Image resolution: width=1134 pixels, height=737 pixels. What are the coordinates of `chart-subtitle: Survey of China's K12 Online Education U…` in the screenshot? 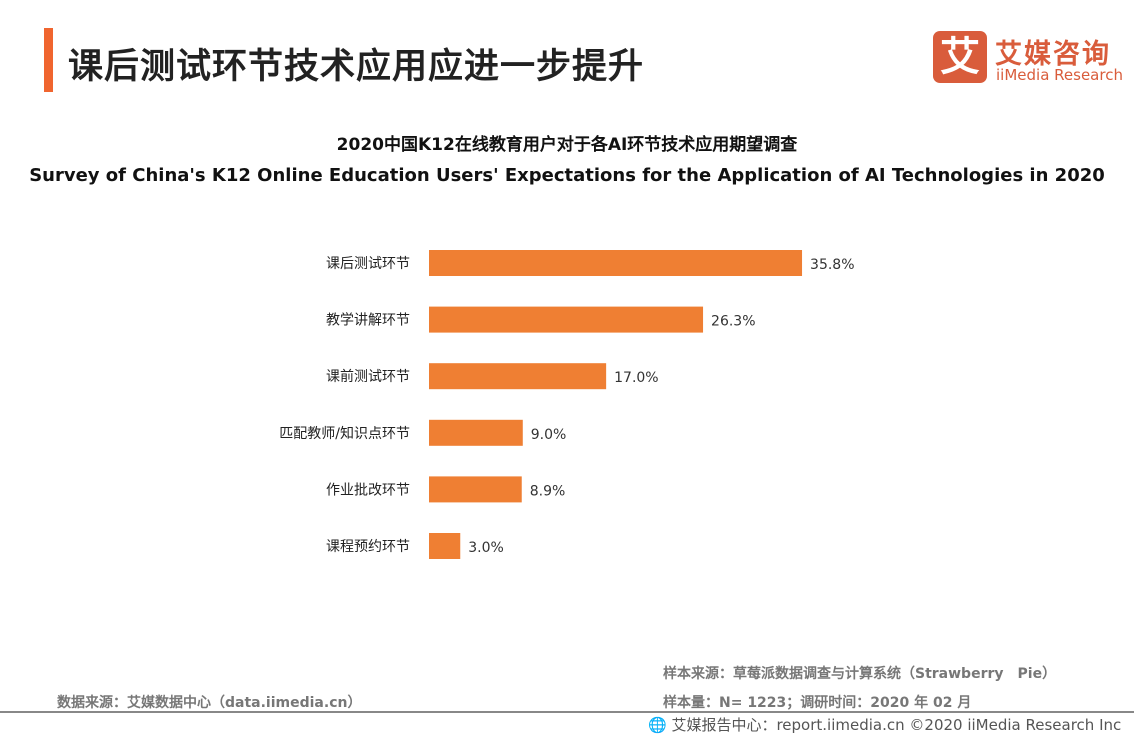 It's located at (567, 175).